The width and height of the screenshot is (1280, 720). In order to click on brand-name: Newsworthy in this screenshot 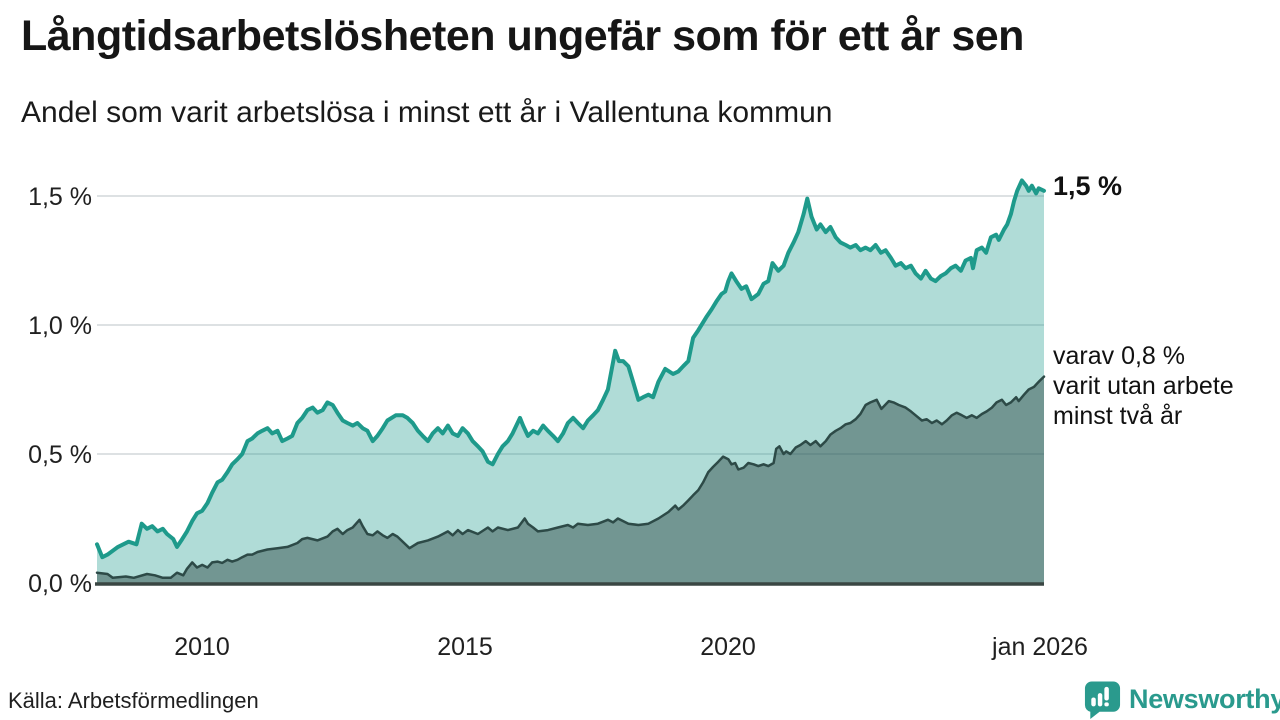, I will do `click(1204, 699)`.